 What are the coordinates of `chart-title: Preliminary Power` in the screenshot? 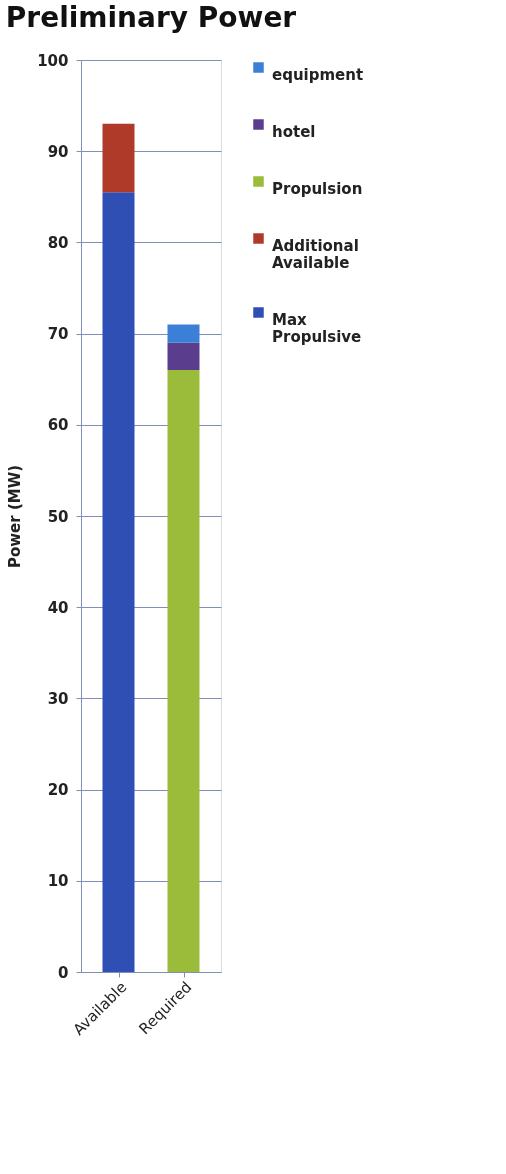 It's located at (151, 17).